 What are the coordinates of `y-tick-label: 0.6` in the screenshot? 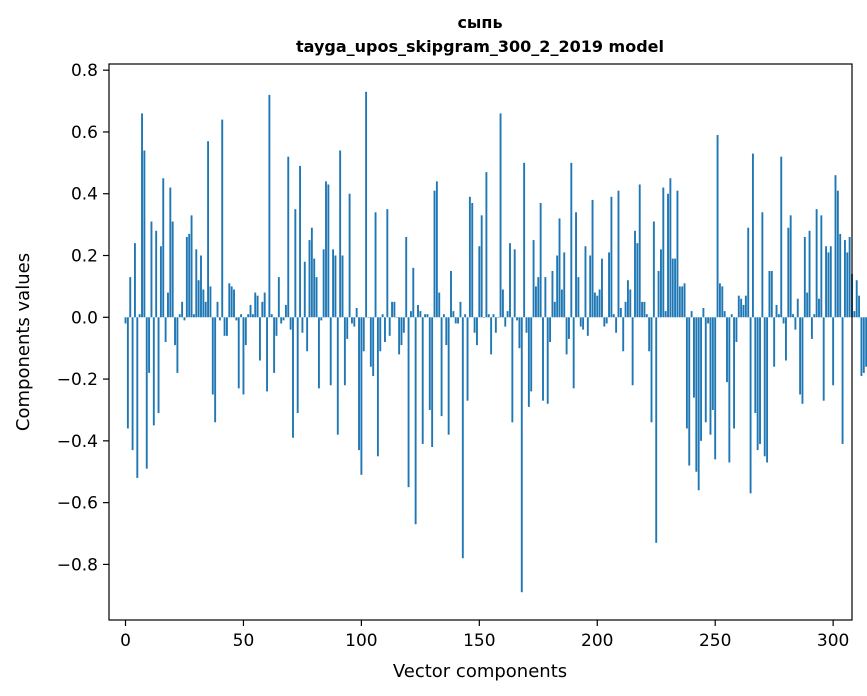 It's located at (84, 133).